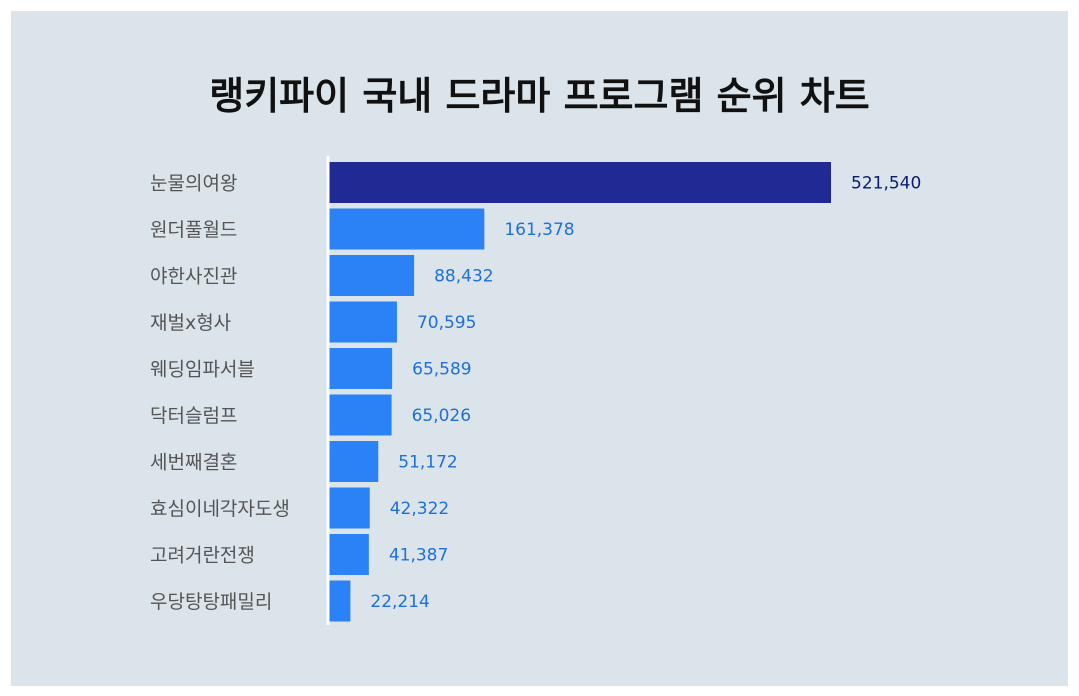 The height and width of the screenshot is (696, 1079). I want to click on value-label: 88,432, so click(463, 277).